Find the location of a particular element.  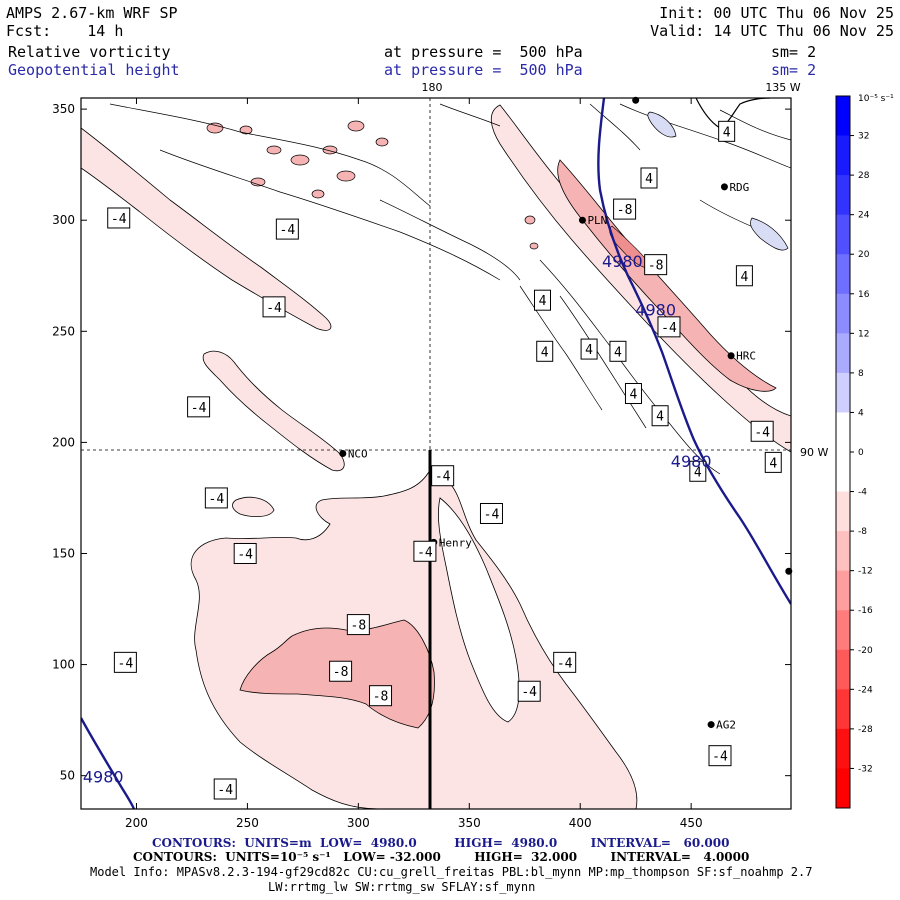

x-tick-label: 350 is located at coordinates (469, 823).